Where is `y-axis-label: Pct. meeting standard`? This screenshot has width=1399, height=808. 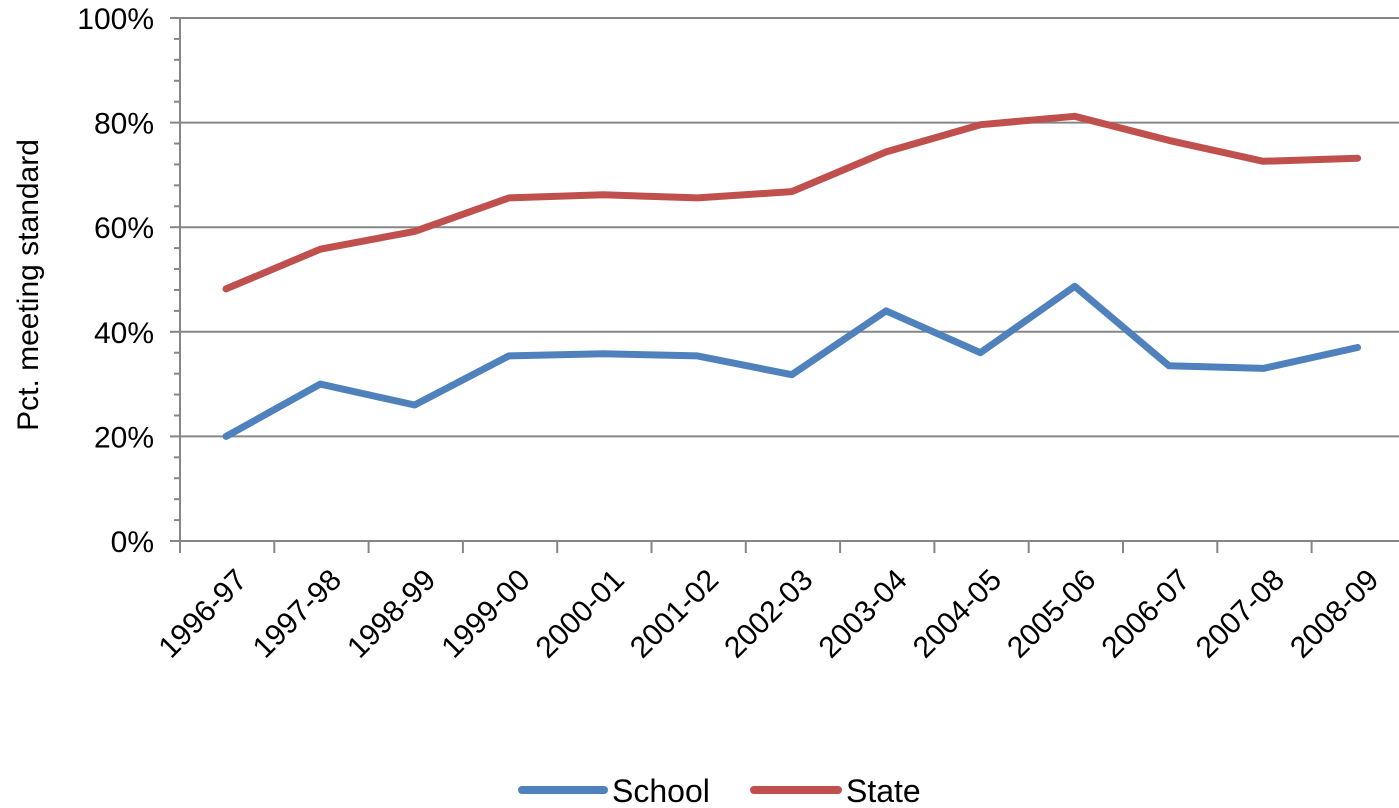 y-axis-label: Pct. meeting standard is located at coordinates (28, 285).